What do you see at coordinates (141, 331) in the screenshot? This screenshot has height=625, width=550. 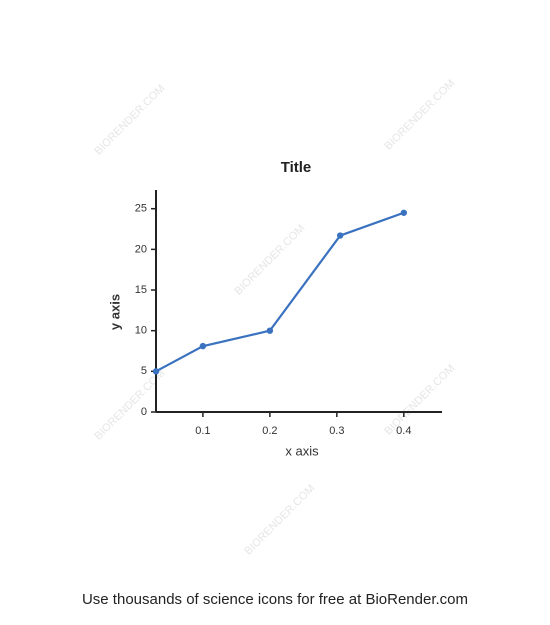 I see `y-tick-label: 10` at bounding box center [141, 331].